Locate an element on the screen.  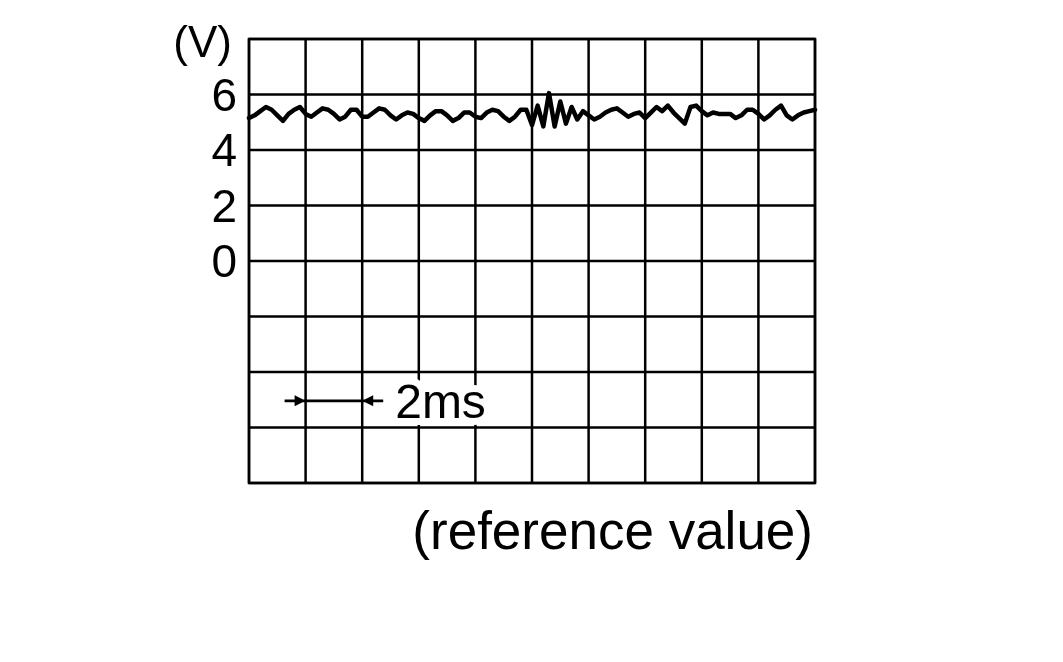
y-axis-title: (V) is located at coordinates (202, 41).